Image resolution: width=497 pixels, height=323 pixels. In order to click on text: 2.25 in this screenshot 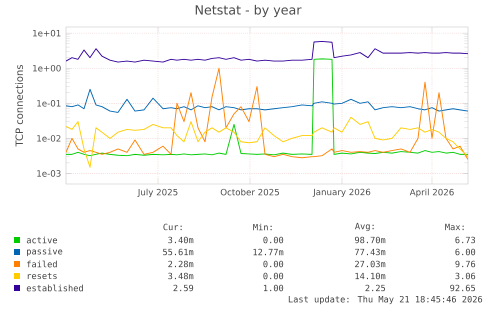, I will do `click(376, 288)`.